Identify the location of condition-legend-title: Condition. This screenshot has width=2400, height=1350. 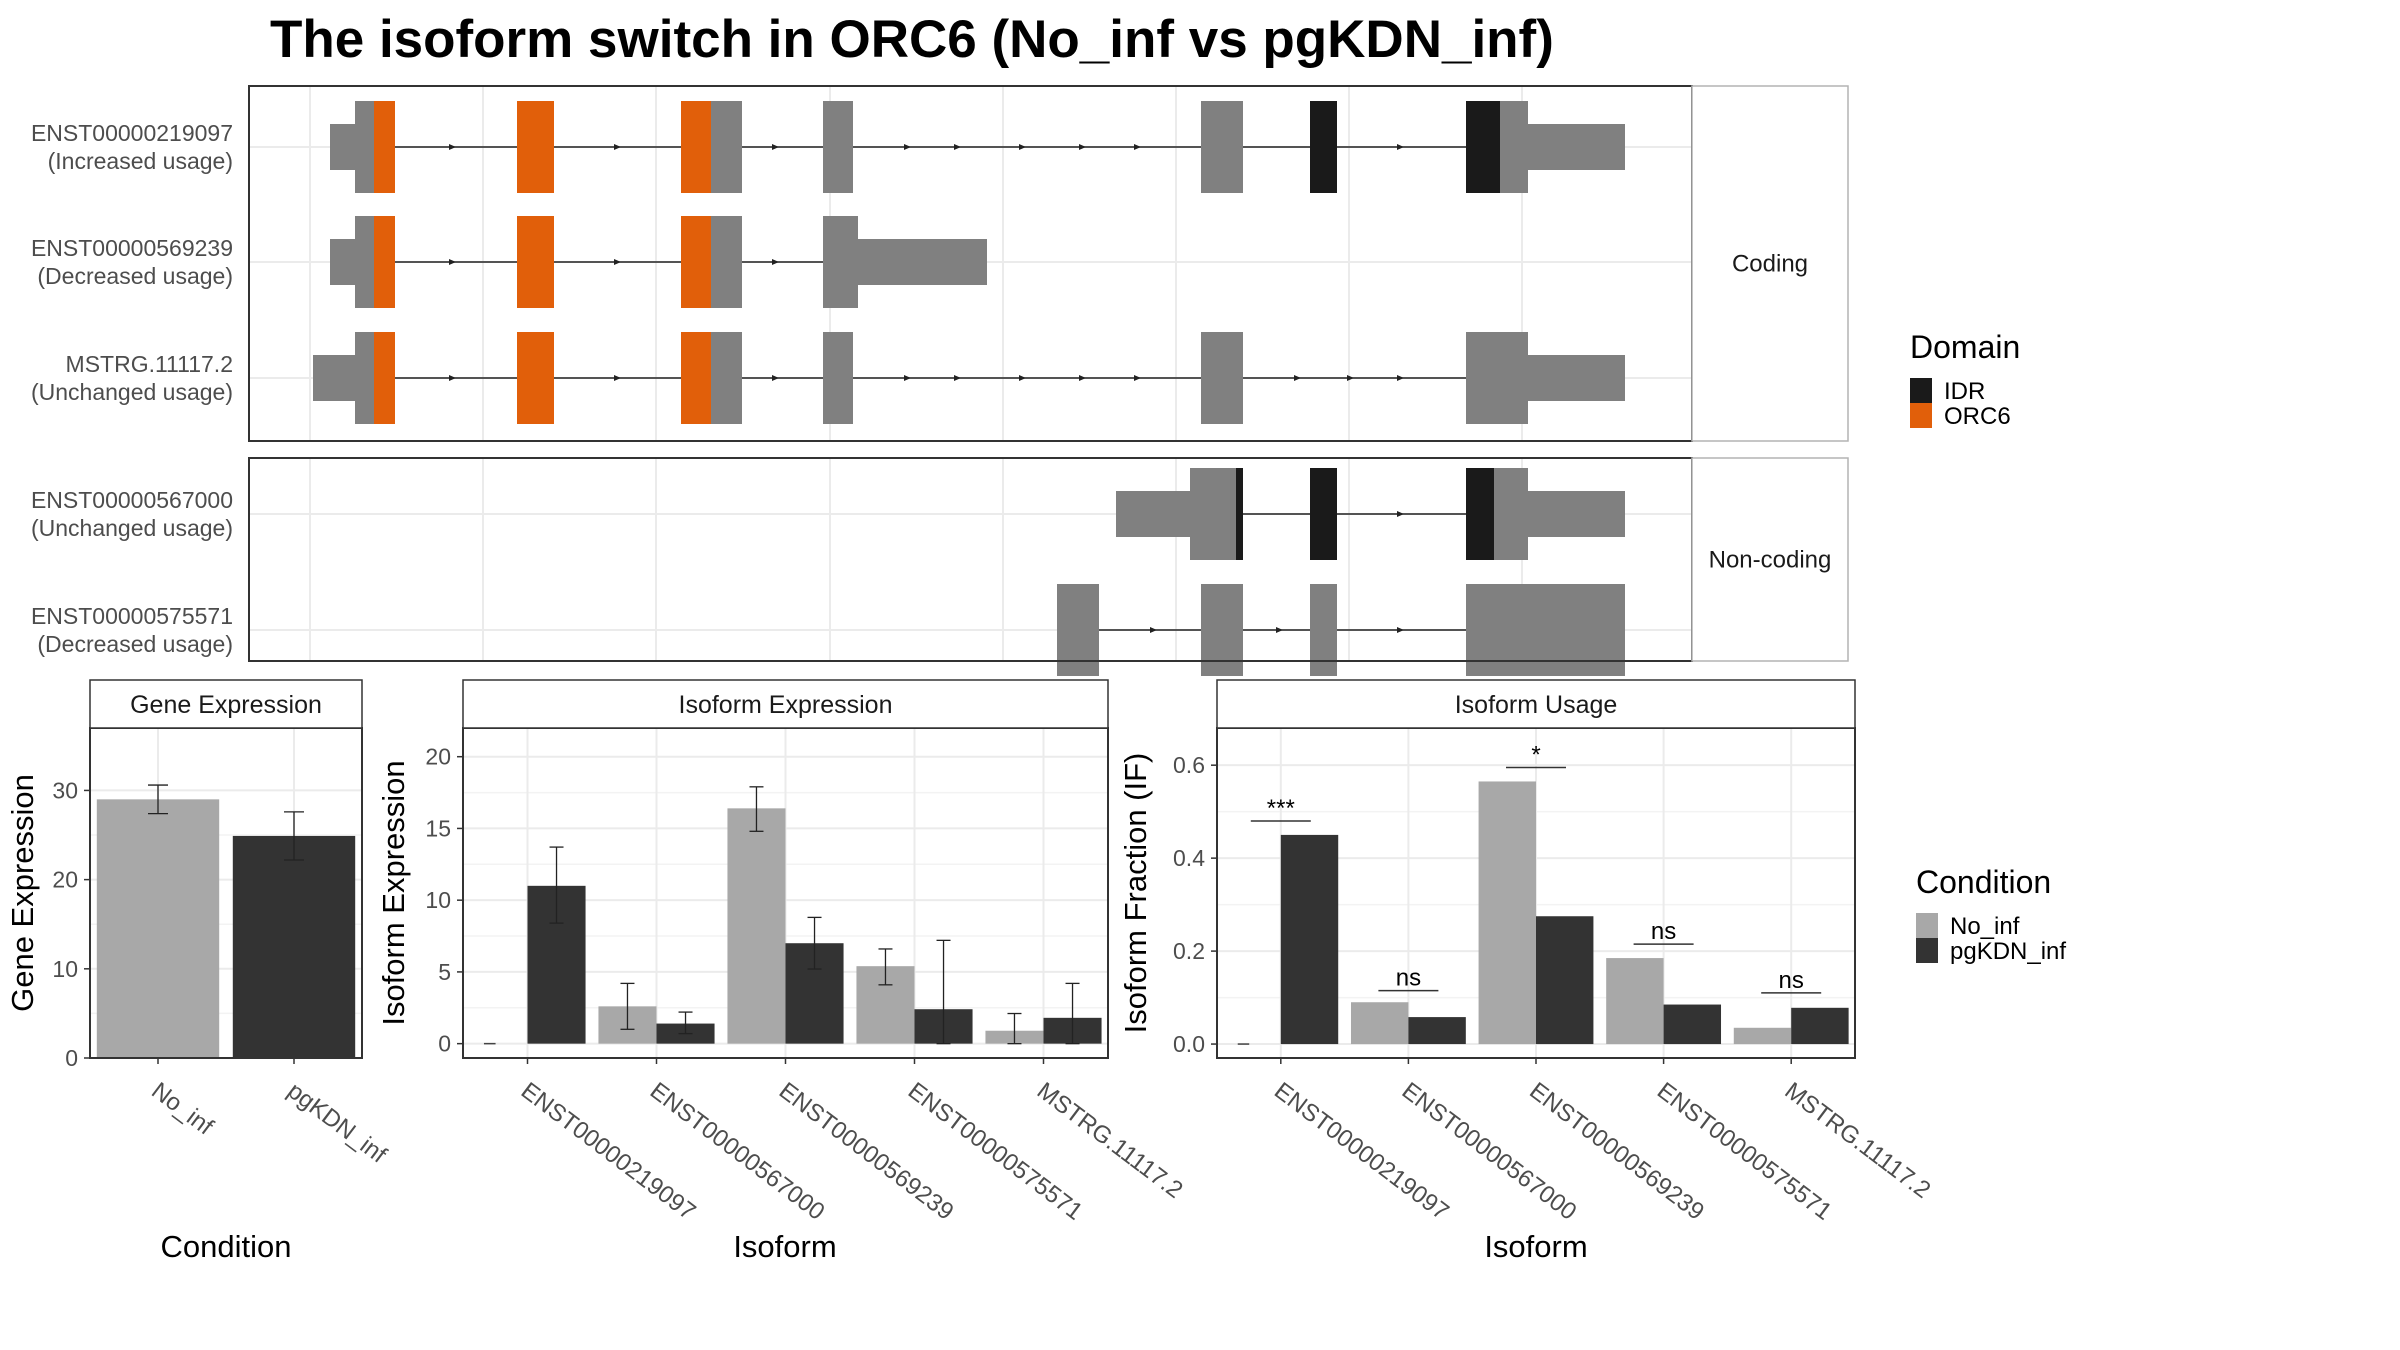
(1983, 882).